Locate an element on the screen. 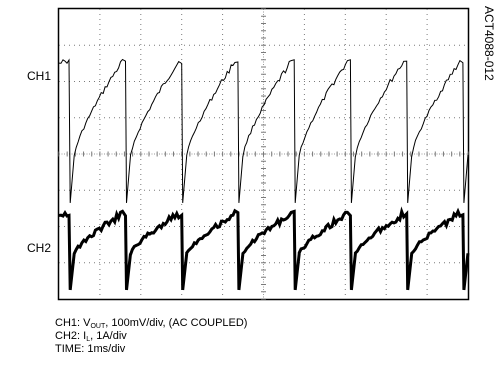  caption-time: TIME: 1ms/div is located at coordinates (90, 349).